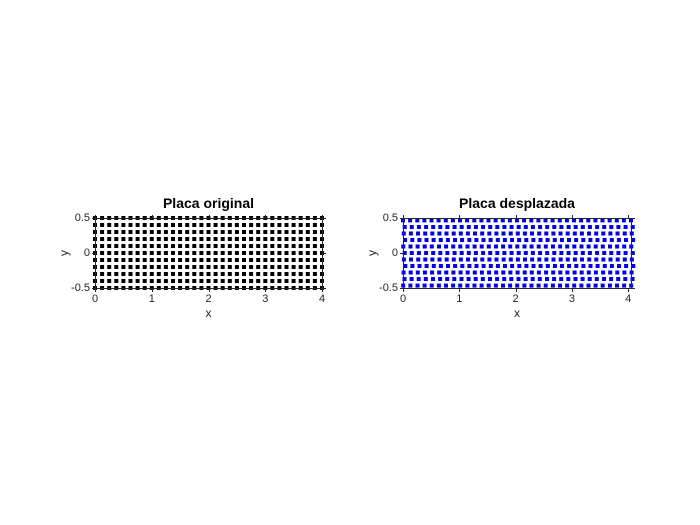  What do you see at coordinates (517, 203) in the screenshot?
I see `plot-title-desplazada: Placa desplazada` at bounding box center [517, 203].